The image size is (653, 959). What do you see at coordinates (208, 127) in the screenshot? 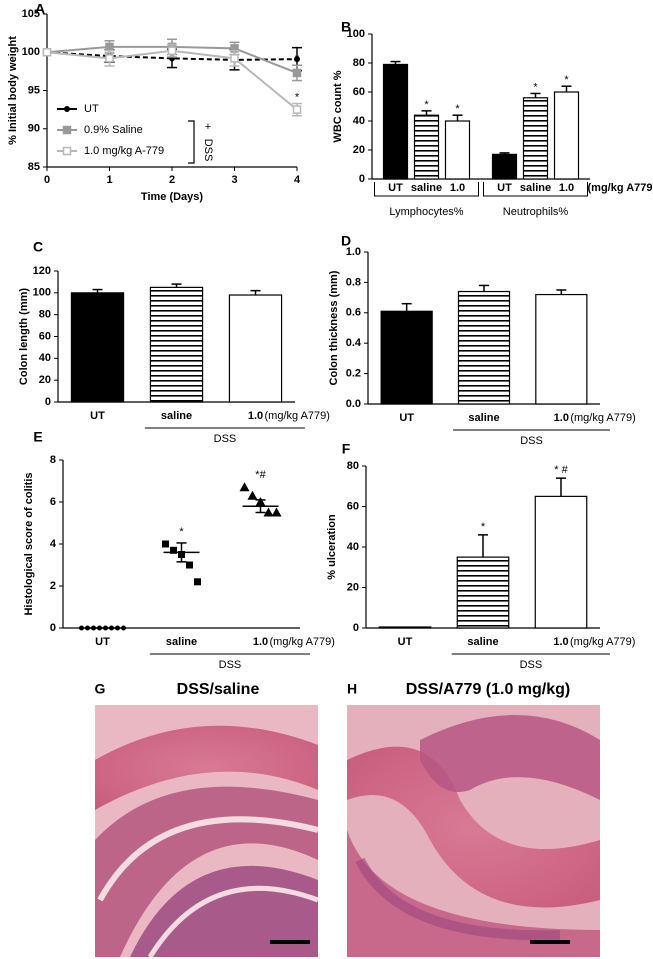
I see `bracket-sign: +` at bounding box center [208, 127].